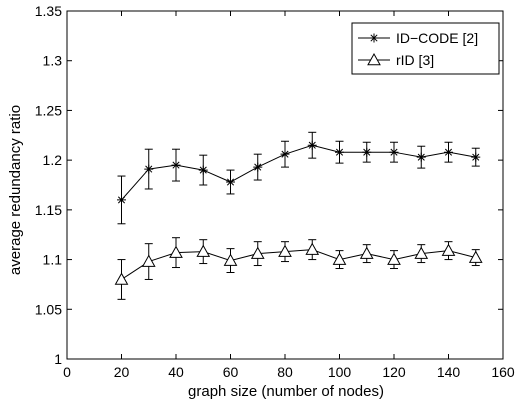  Describe the element at coordinates (53, 260) in the screenshot. I see `y-tick-label: 1.1` at that location.